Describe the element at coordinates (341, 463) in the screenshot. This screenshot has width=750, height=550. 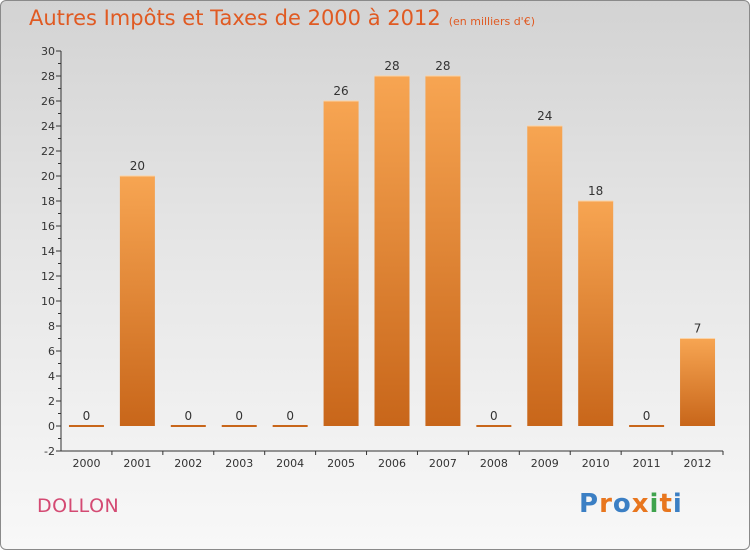
I see `x-tick-label: 2005` at that location.